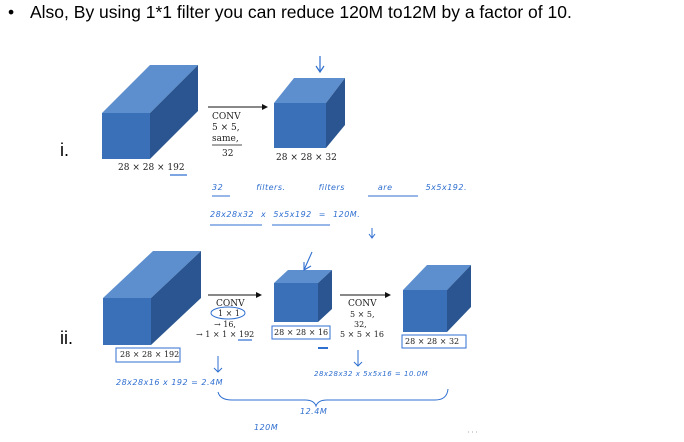  What do you see at coordinates (225, 324) in the screenshot?
I see `row2-conv1-filters: → 16,` at bounding box center [225, 324].